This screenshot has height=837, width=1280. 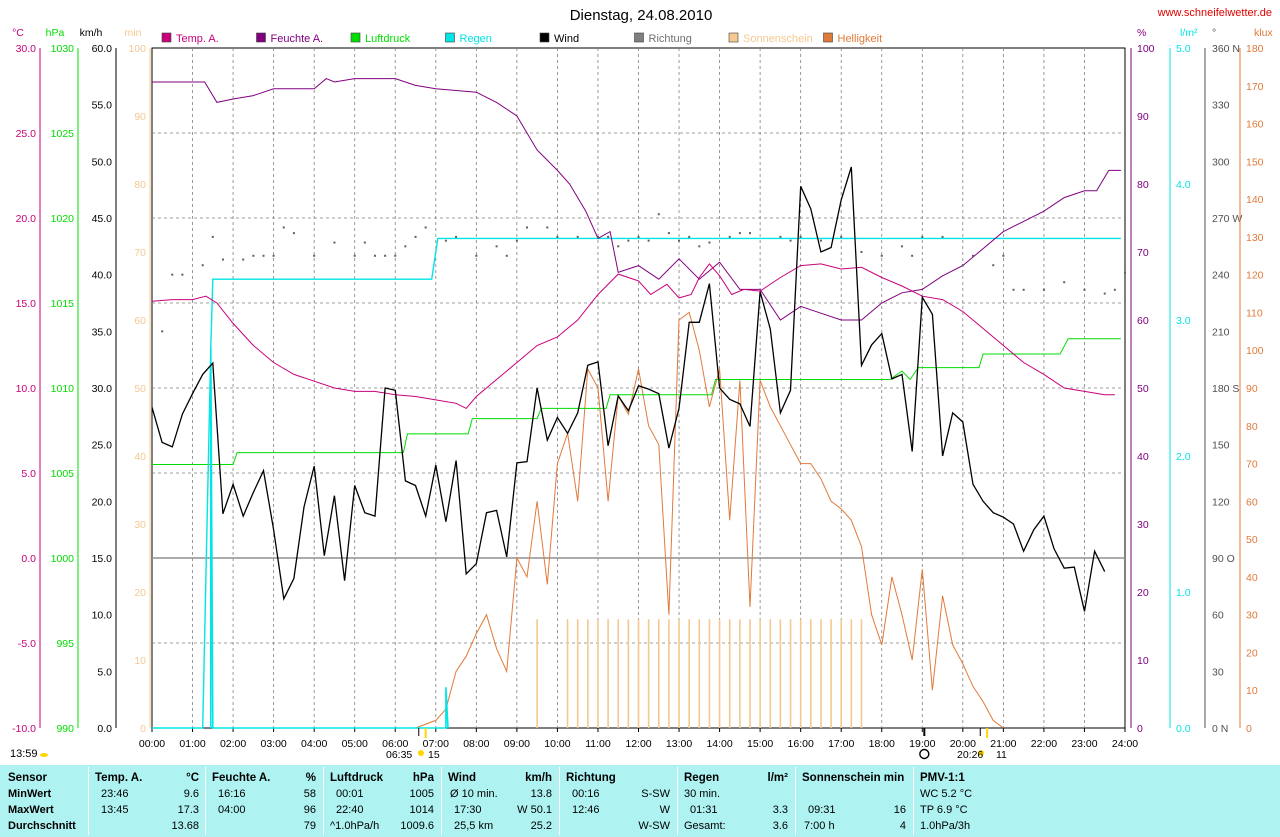 I want to click on direction-tick-label: 90 O, so click(x=1223, y=559).